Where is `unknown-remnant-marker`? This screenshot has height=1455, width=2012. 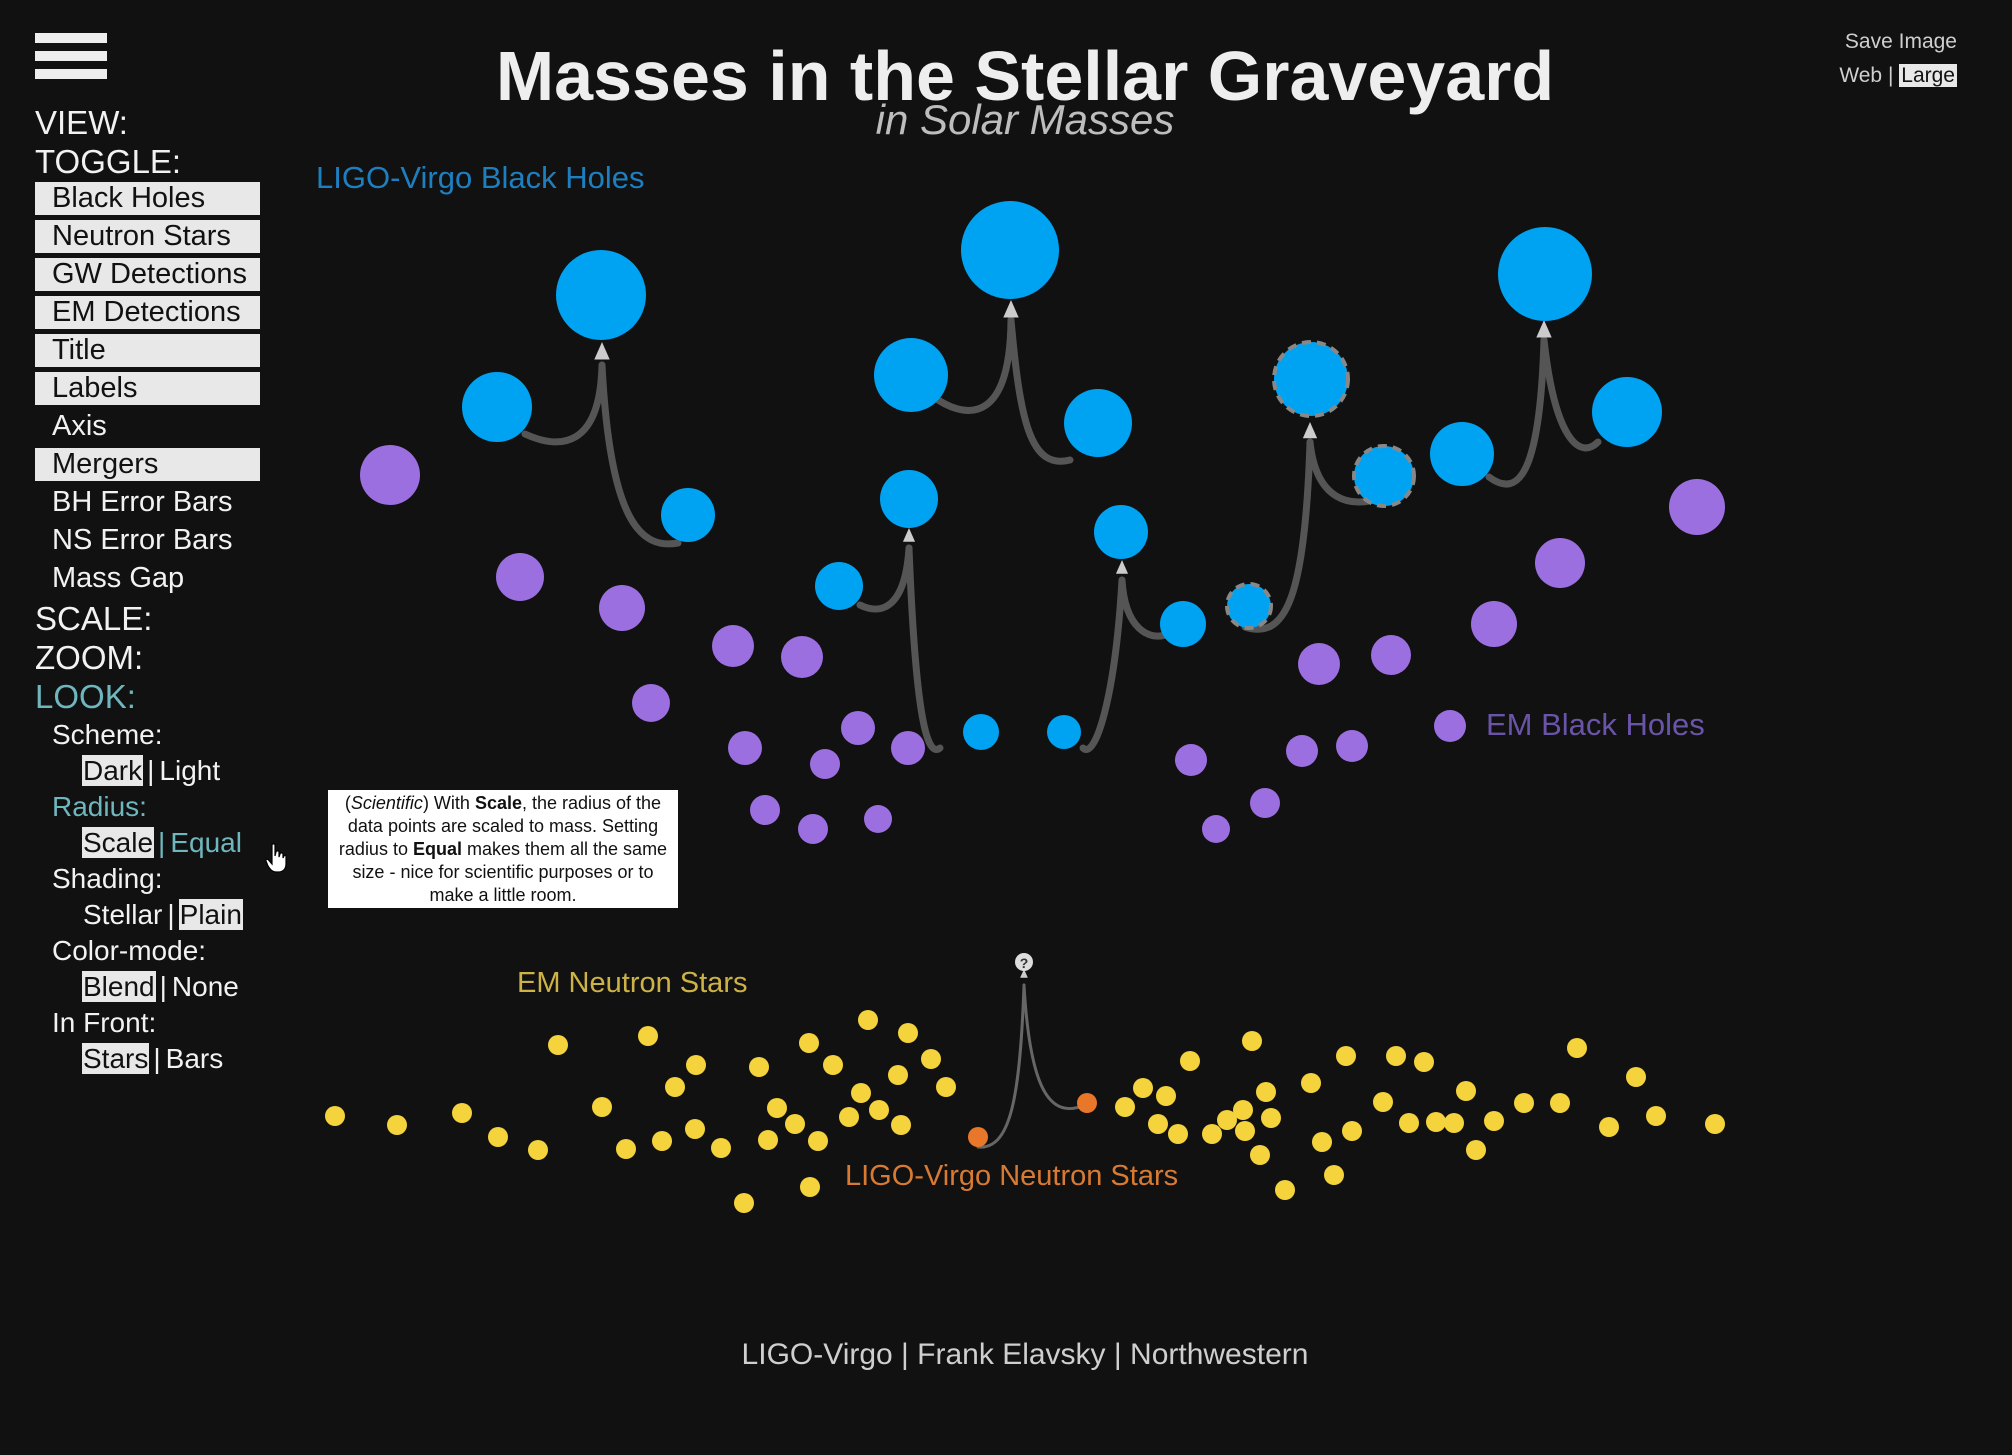
unknown-remnant-marker is located at coordinates (1024, 962).